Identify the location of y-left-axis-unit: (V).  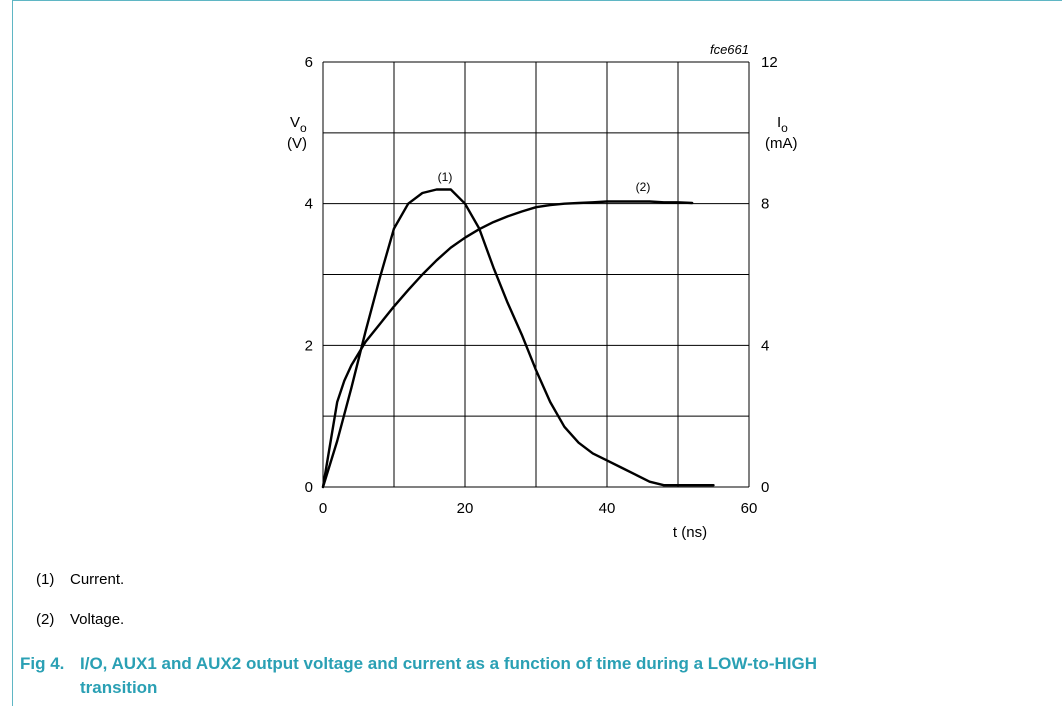
(297, 143).